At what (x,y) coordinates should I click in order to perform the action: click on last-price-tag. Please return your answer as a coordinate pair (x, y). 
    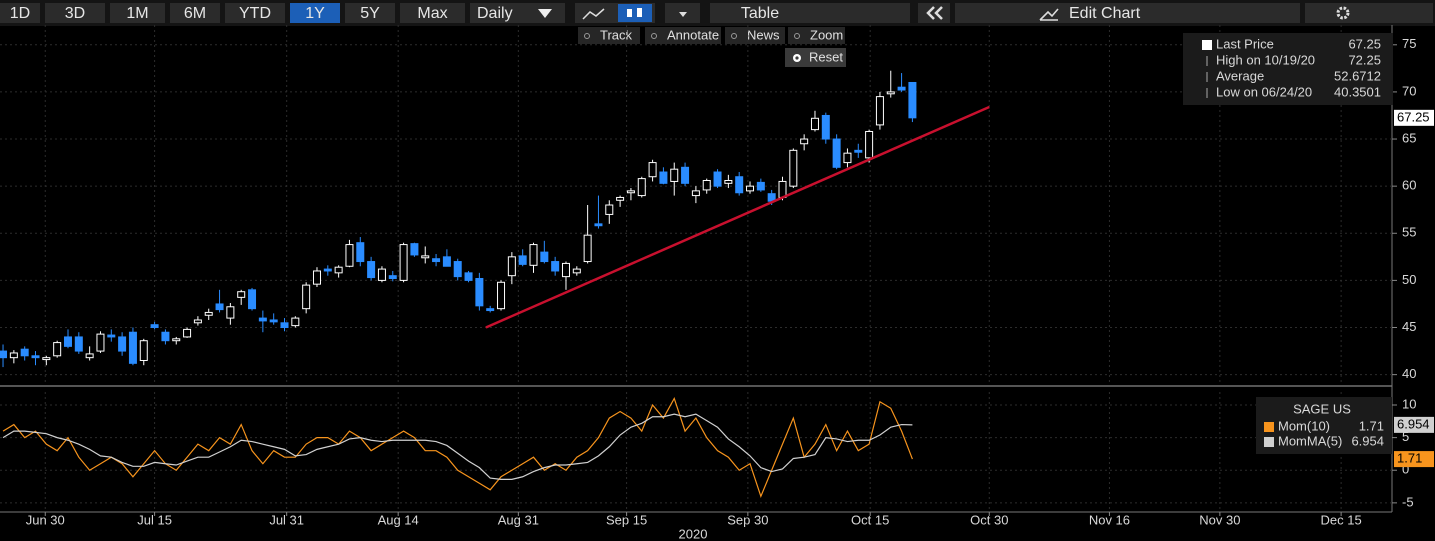
    Looking at the image, I should click on (1414, 117).